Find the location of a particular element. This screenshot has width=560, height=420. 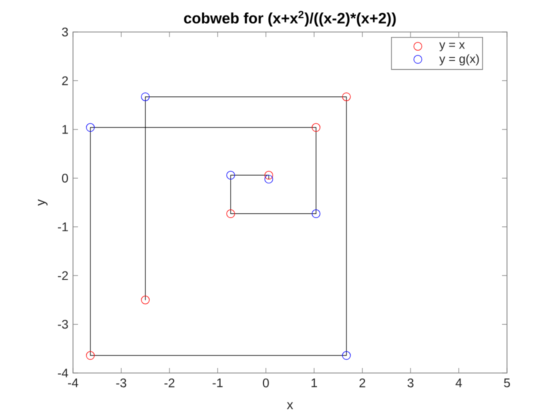

y-tick-label: -2 is located at coordinates (63, 275).